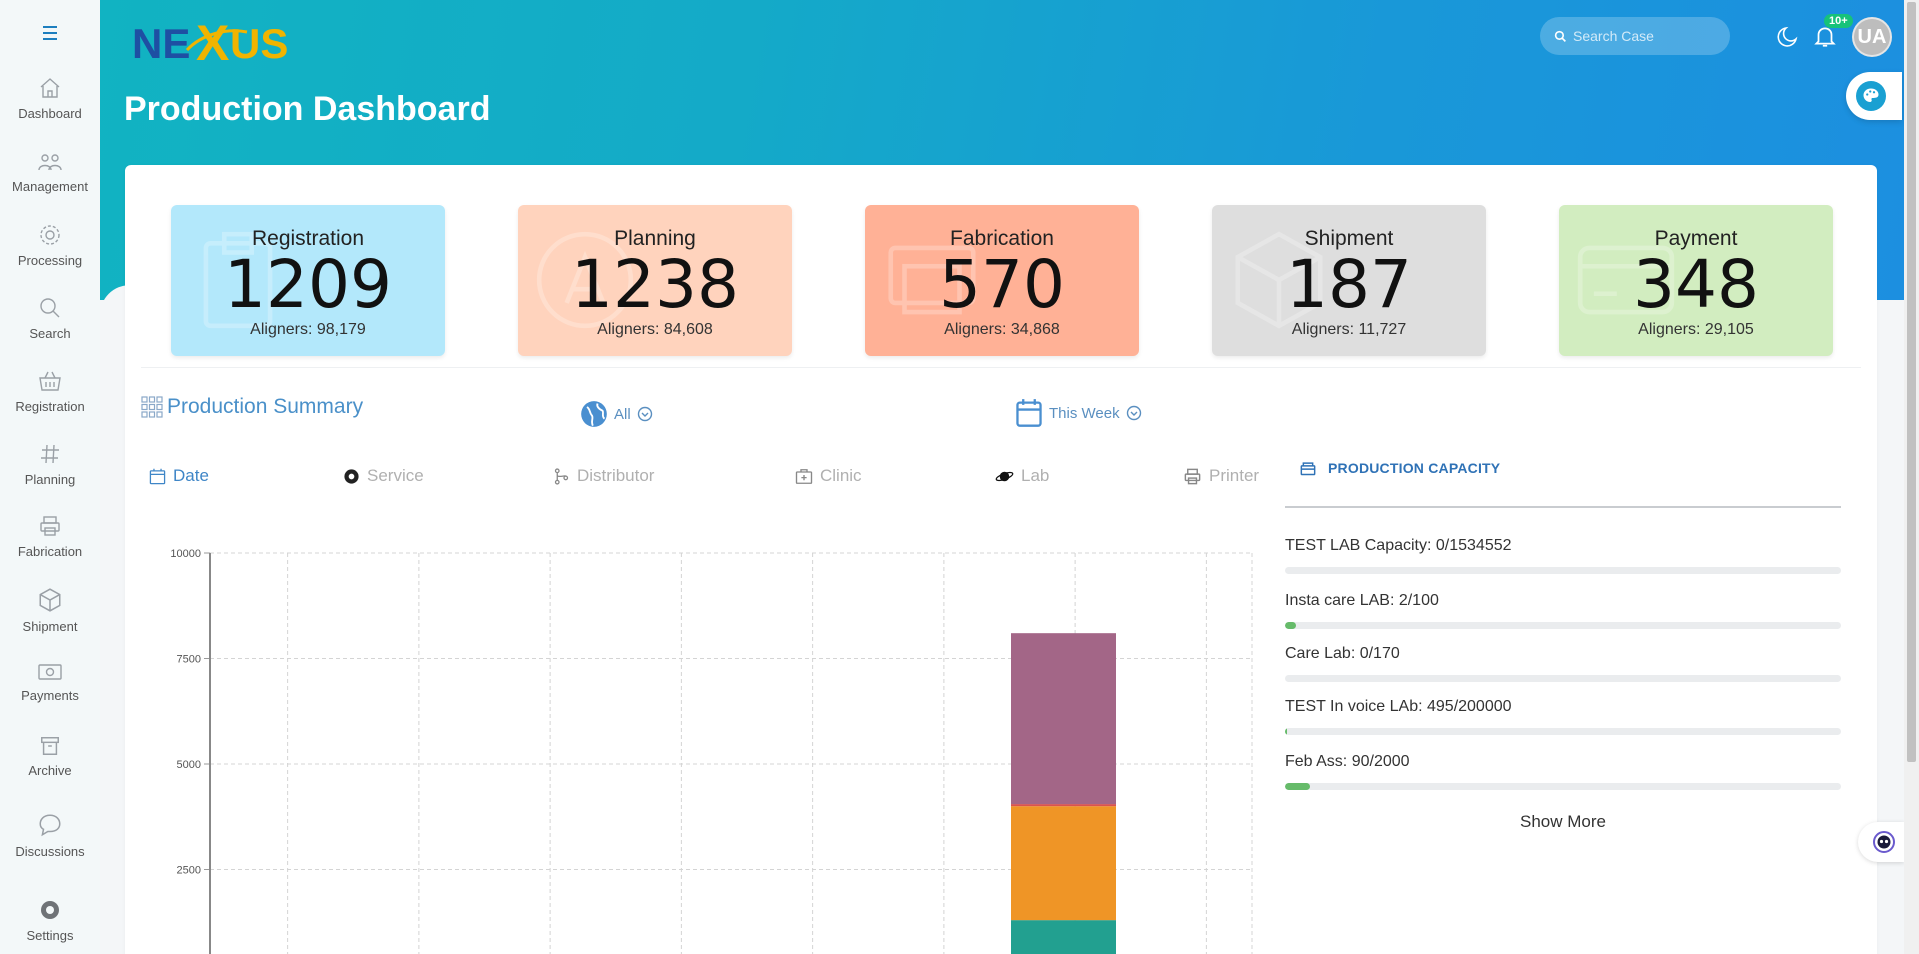 This screenshot has width=1919, height=954. Describe the element at coordinates (1063, 863) in the screenshot. I see `bar-segment` at that location.